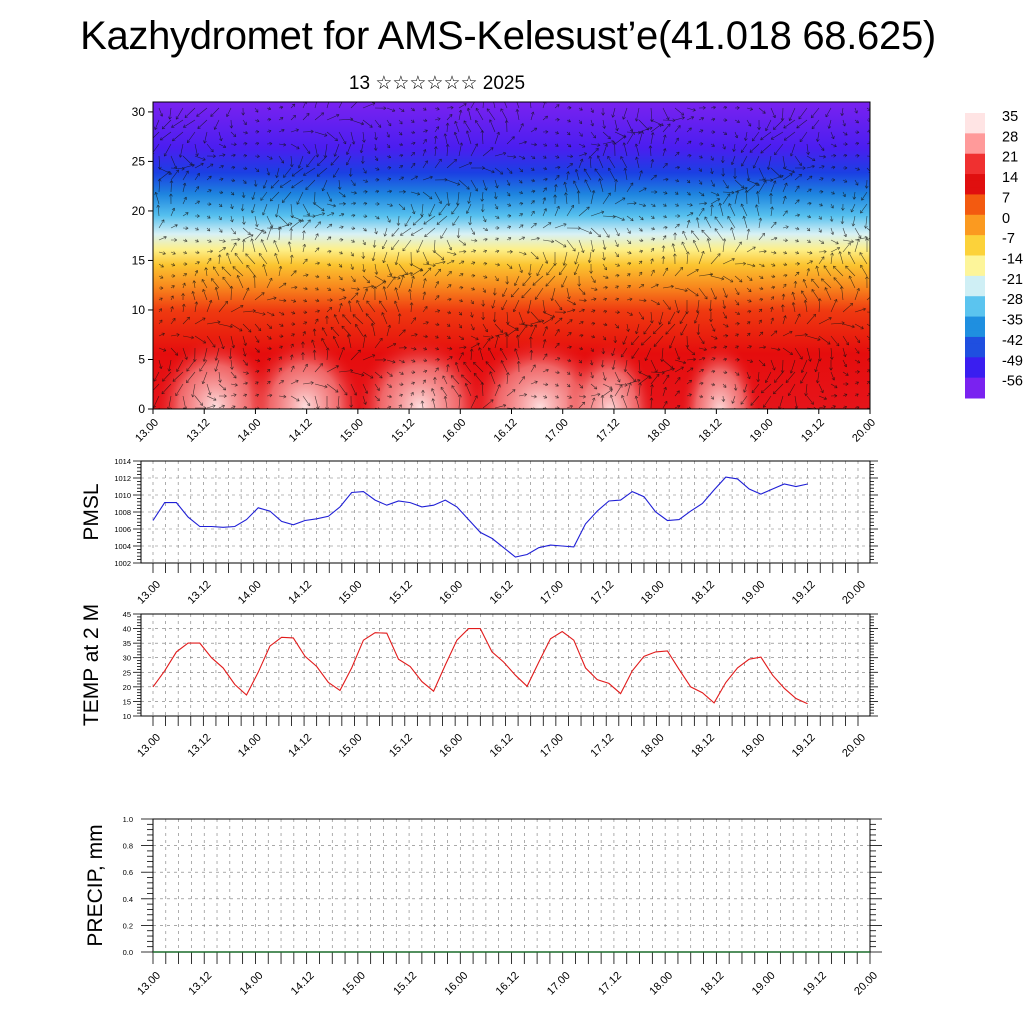 This screenshot has width=1024, height=1024. Describe the element at coordinates (147, 431) in the screenshot. I see `vs-x-tick-label: 13.00` at that location.